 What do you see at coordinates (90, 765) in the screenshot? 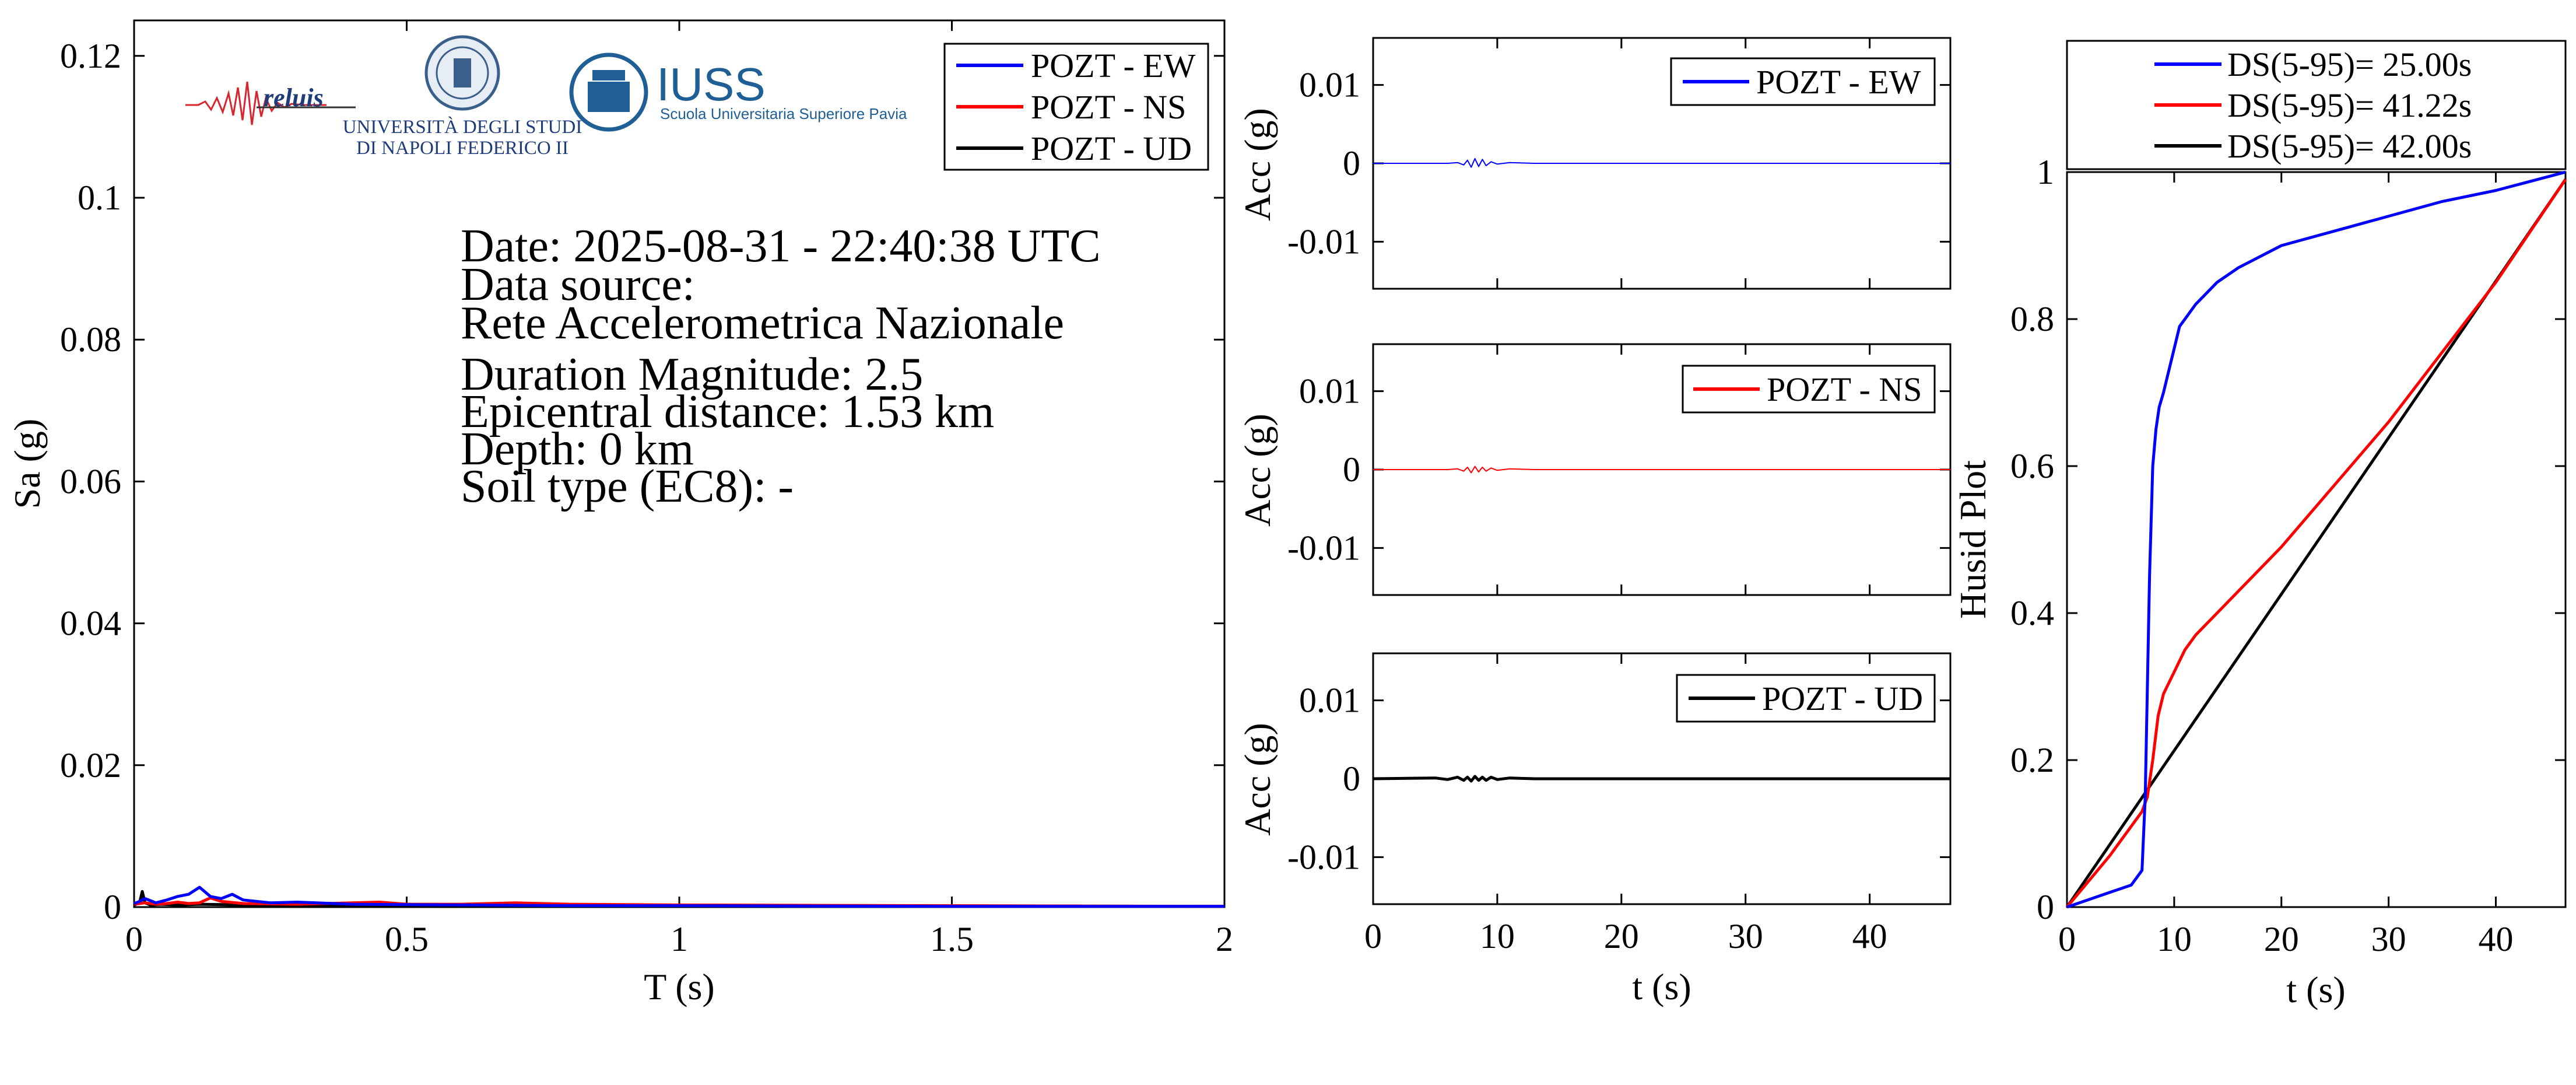
I see `spectrum-ytick-label: 0.02` at bounding box center [90, 765].